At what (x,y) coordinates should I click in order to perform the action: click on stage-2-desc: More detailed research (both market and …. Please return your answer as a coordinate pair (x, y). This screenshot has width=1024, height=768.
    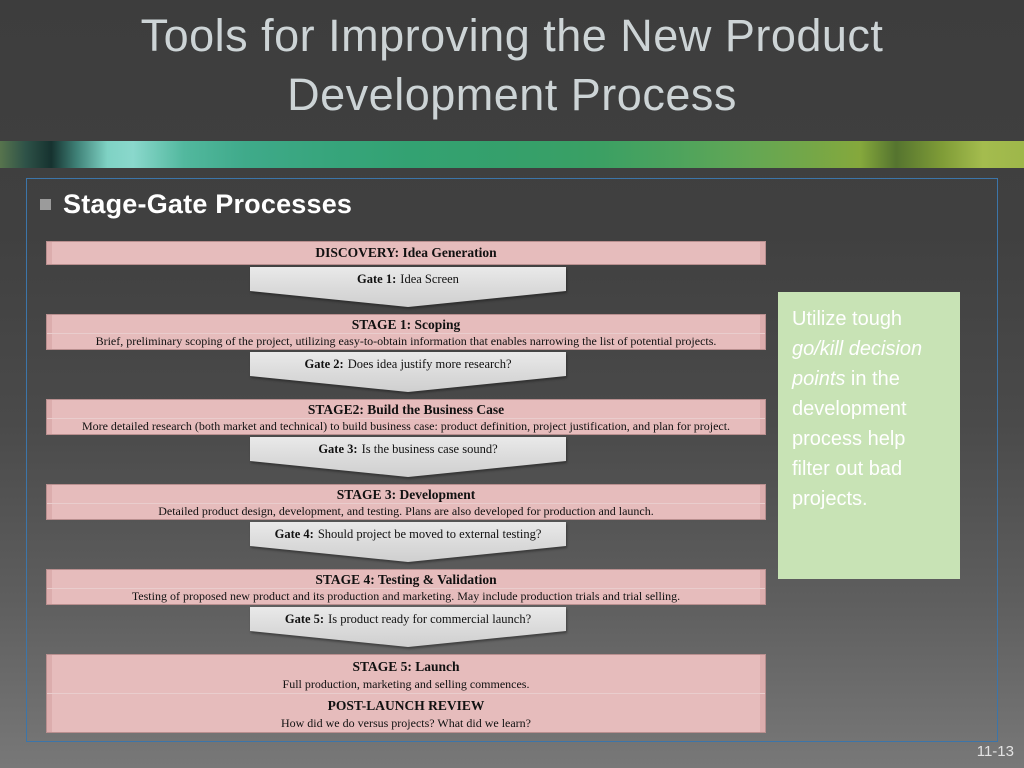
    Looking at the image, I should click on (406, 426).